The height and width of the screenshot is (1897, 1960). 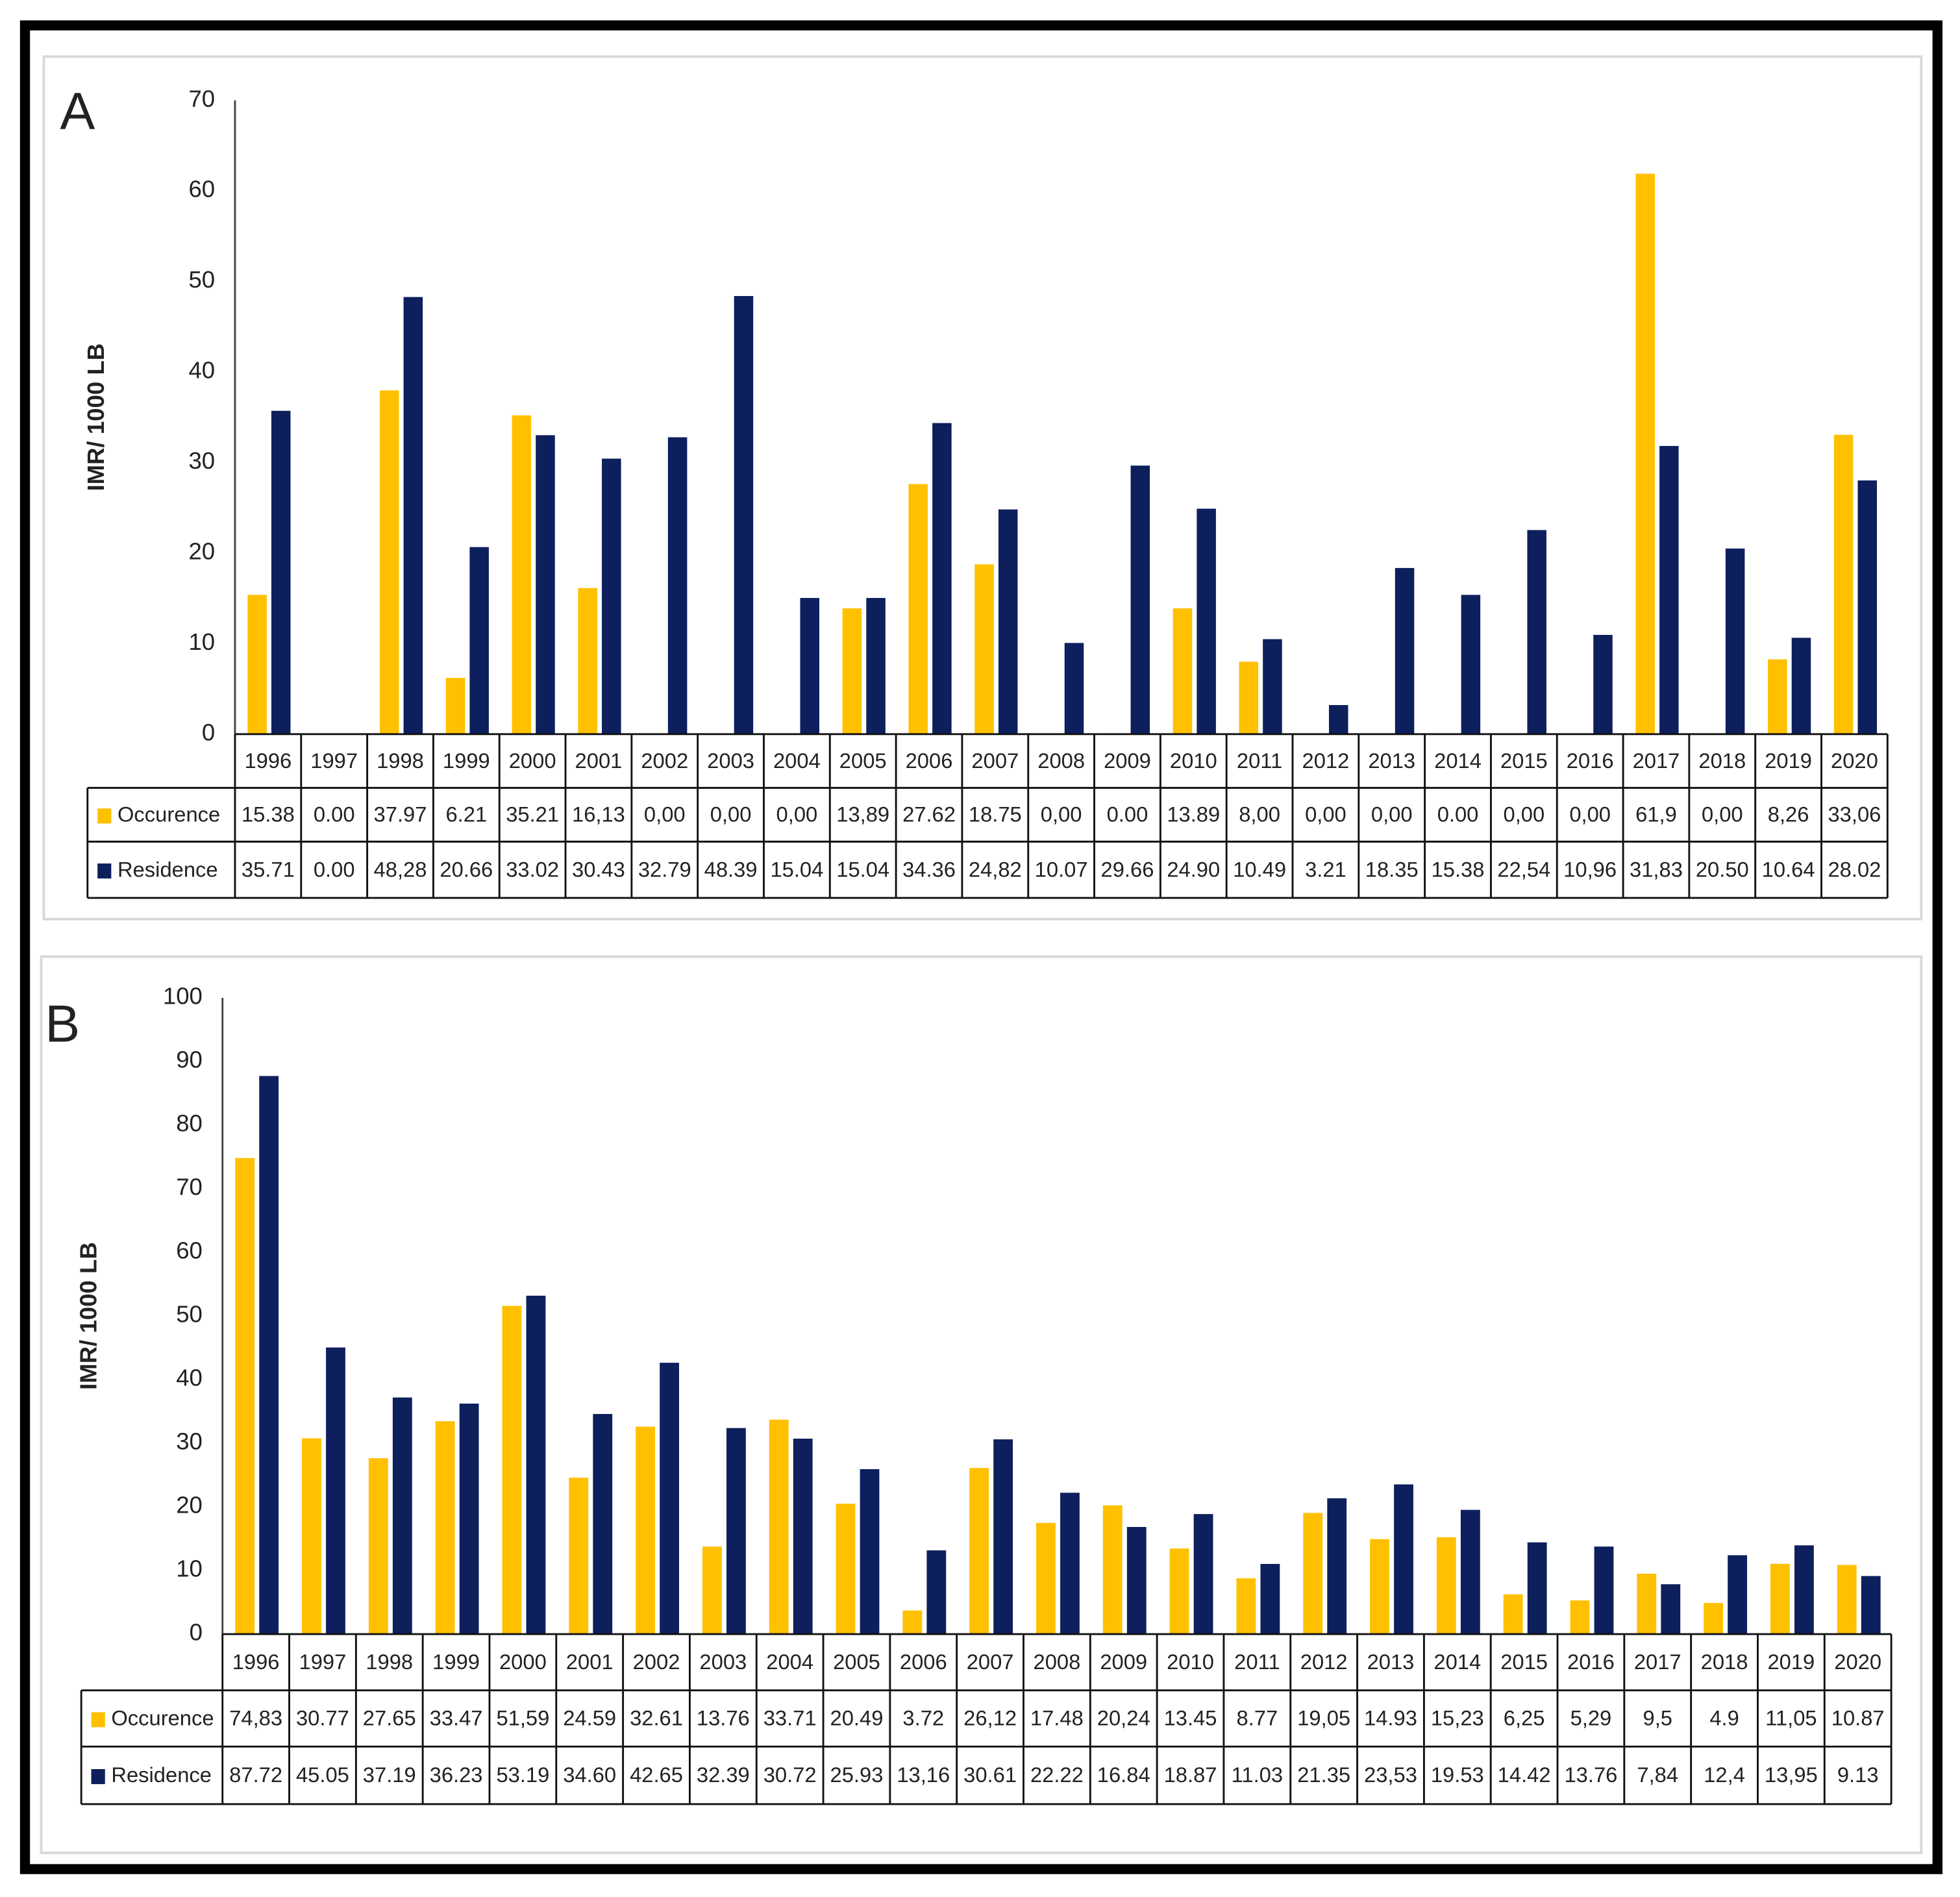 What do you see at coordinates (1123, 1775) in the screenshot?
I see `data-label: 16.84` at bounding box center [1123, 1775].